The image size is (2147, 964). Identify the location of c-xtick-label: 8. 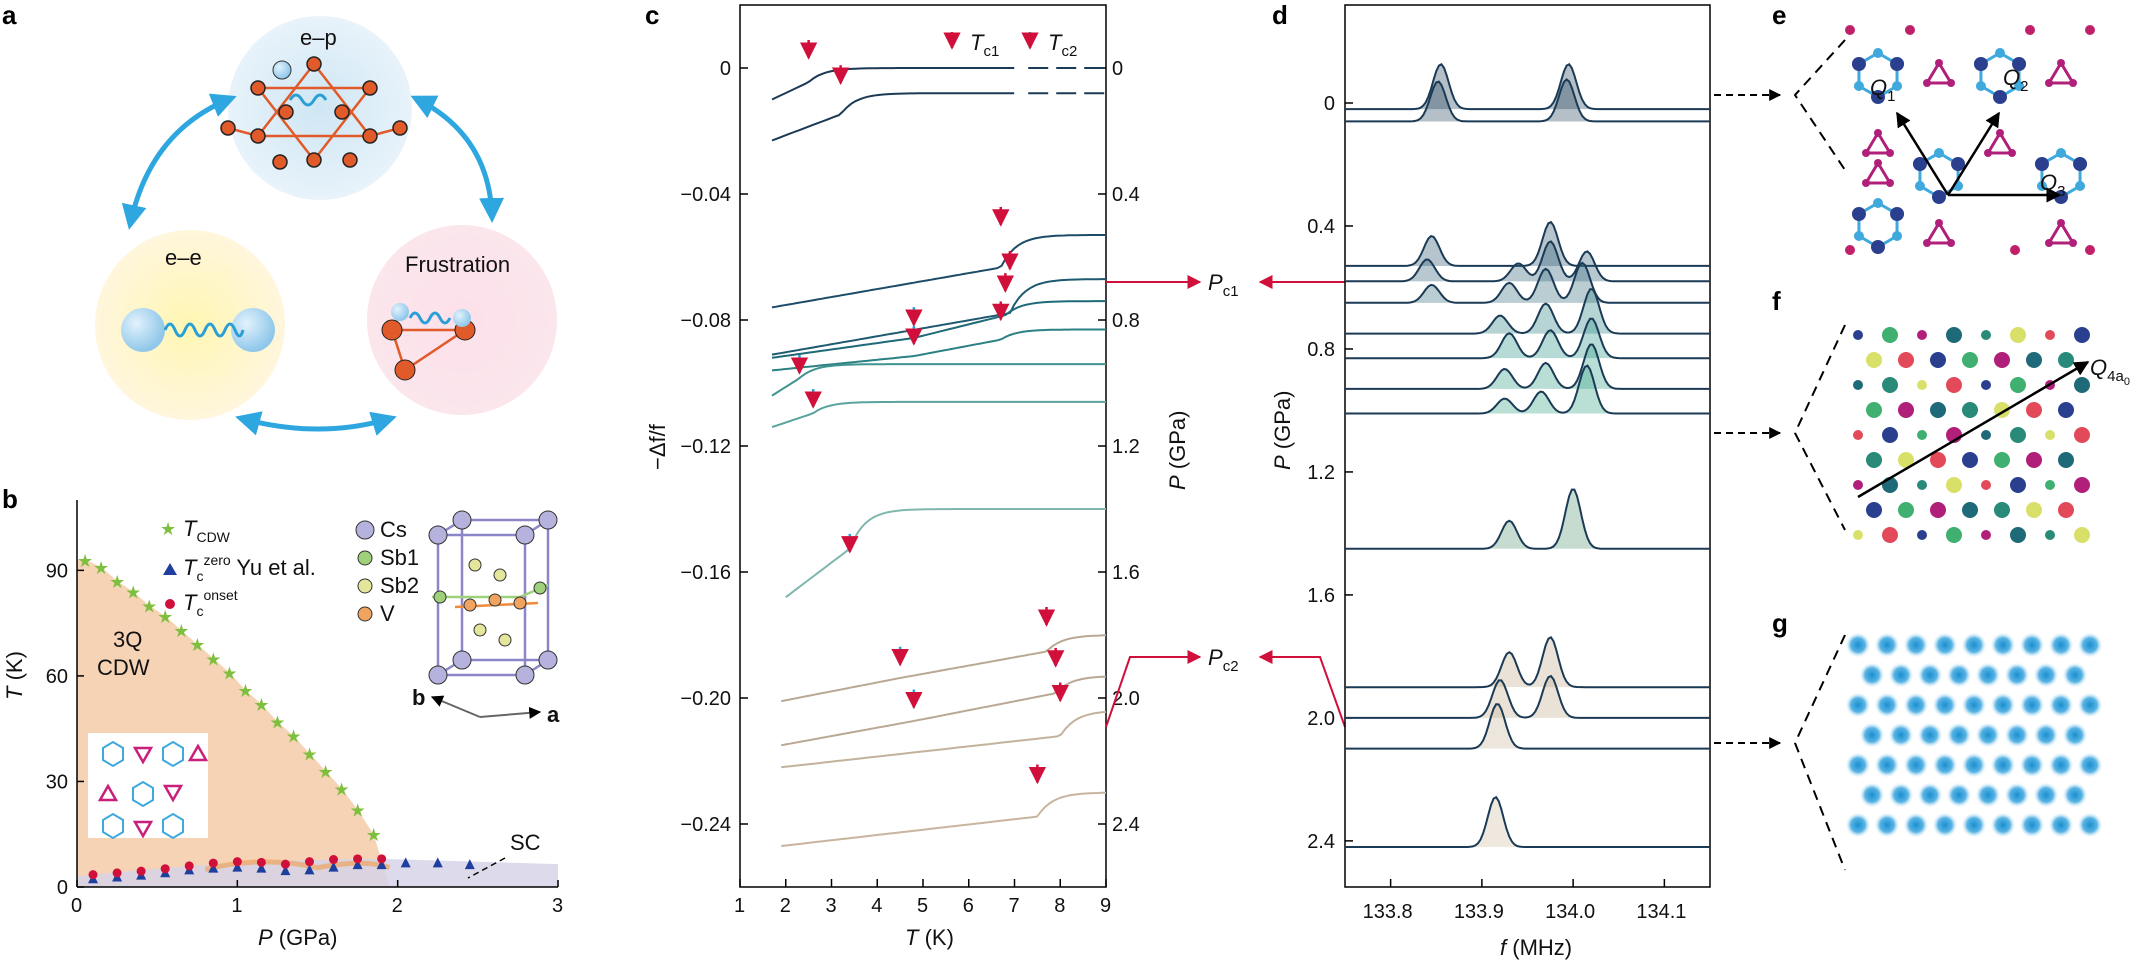
(1059, 906).